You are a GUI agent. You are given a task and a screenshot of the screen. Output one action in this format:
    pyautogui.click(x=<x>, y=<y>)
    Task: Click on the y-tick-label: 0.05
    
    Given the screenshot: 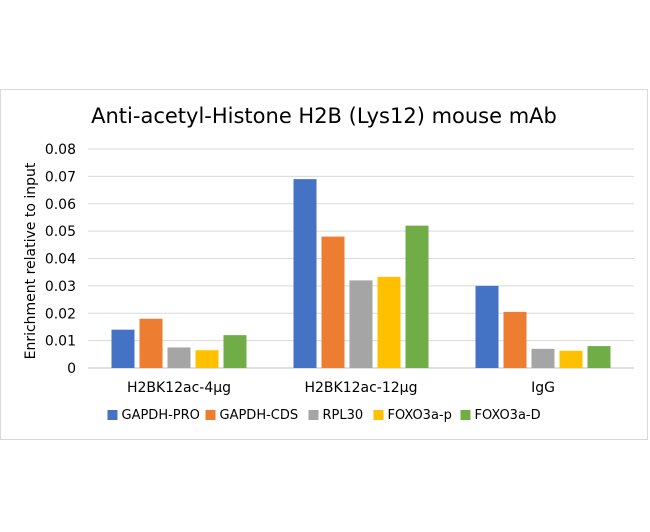 What is the action you would take?
    pyautogui.click(x=60, y=232)
    